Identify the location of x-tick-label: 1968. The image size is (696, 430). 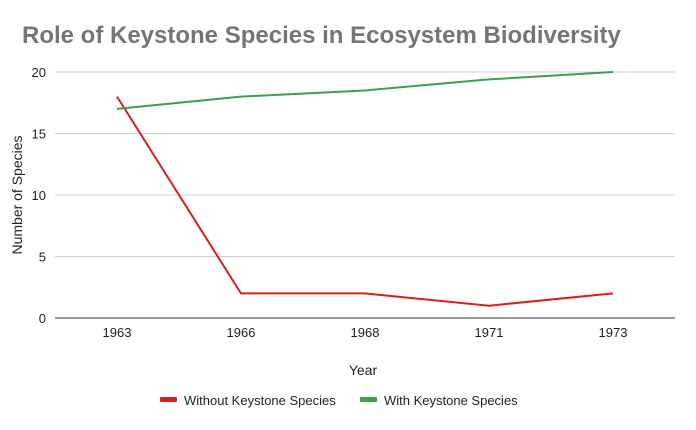
(365, 332).